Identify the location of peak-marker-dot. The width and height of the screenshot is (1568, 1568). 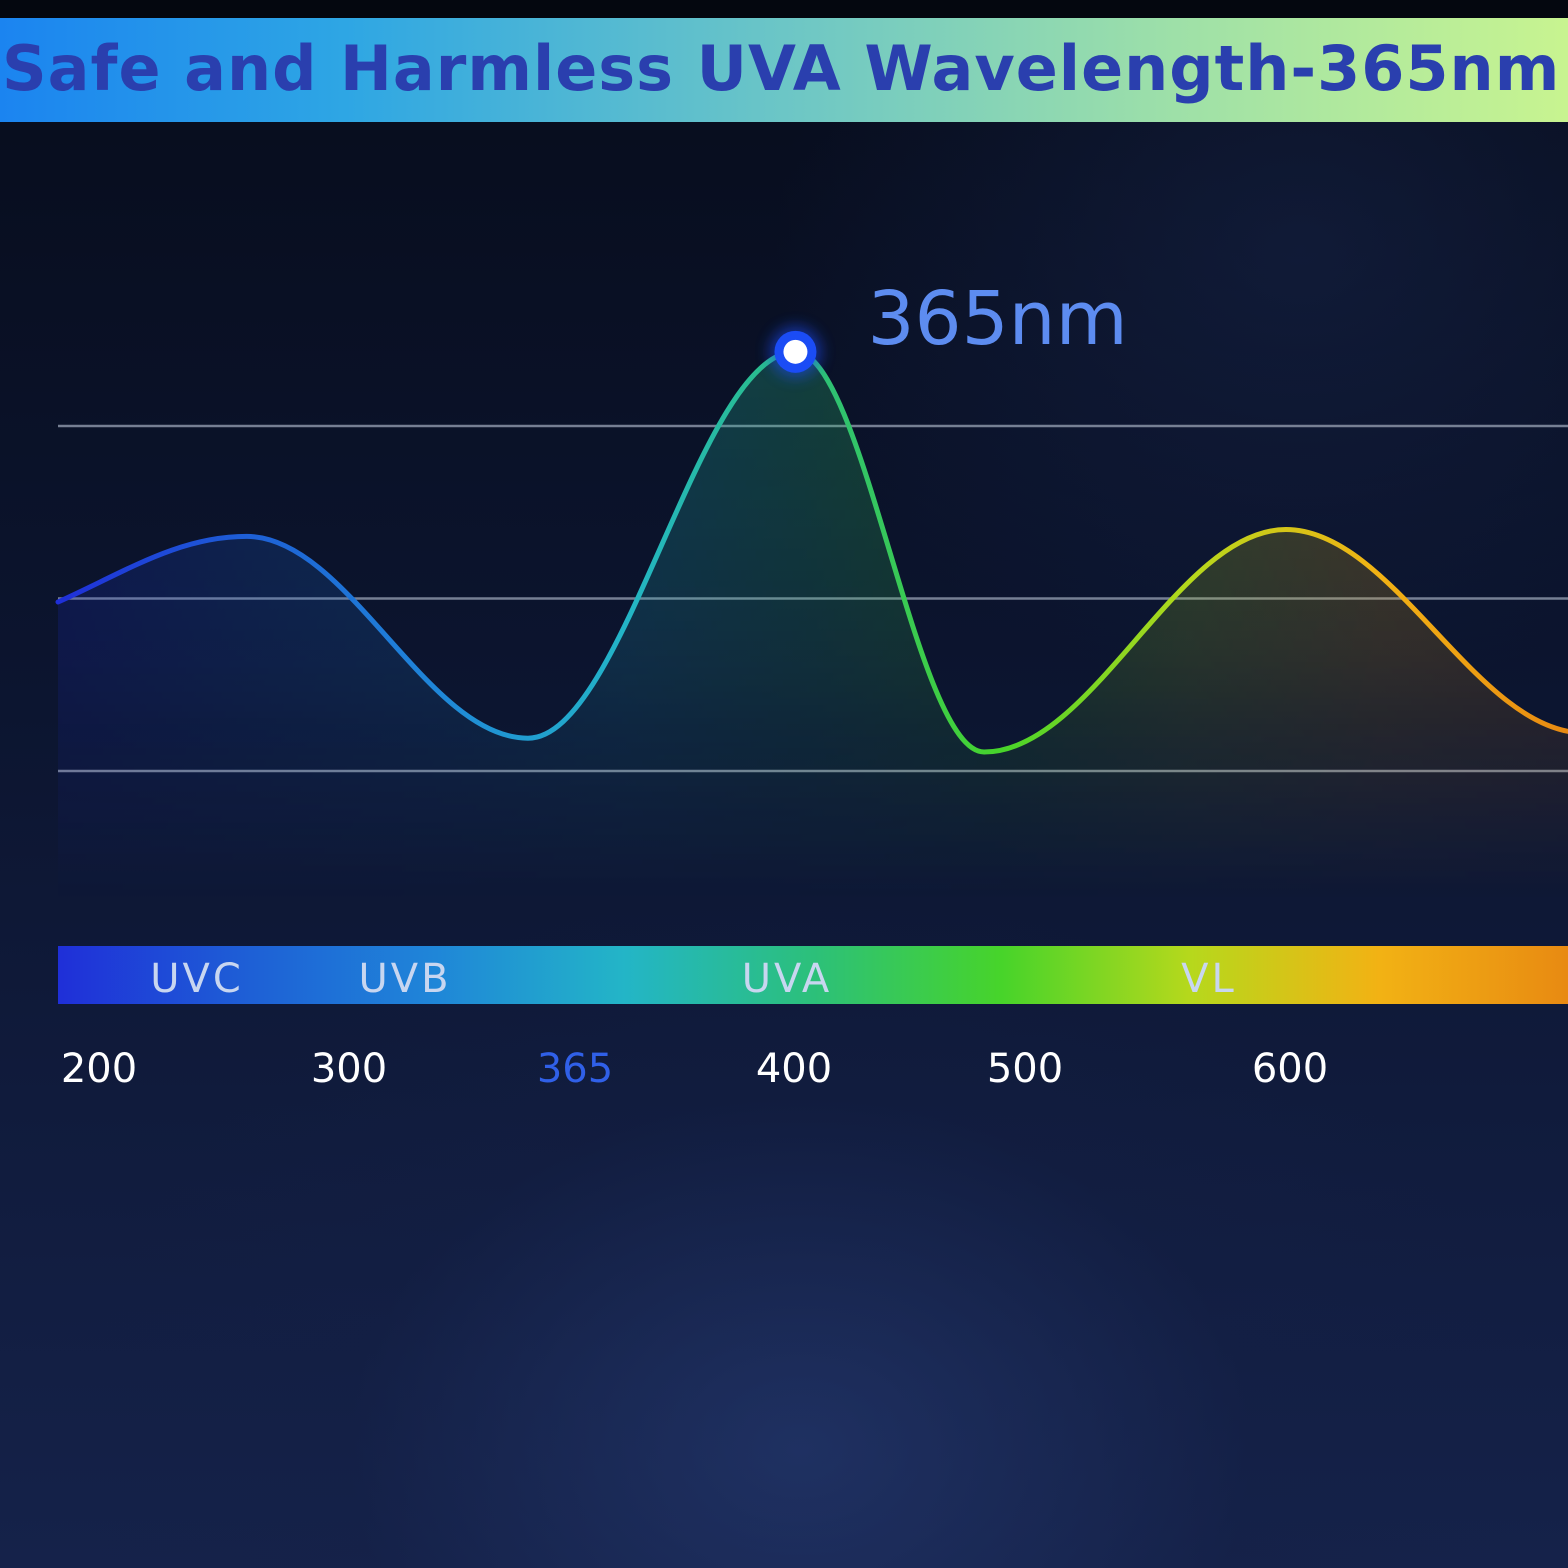
(795, 351).